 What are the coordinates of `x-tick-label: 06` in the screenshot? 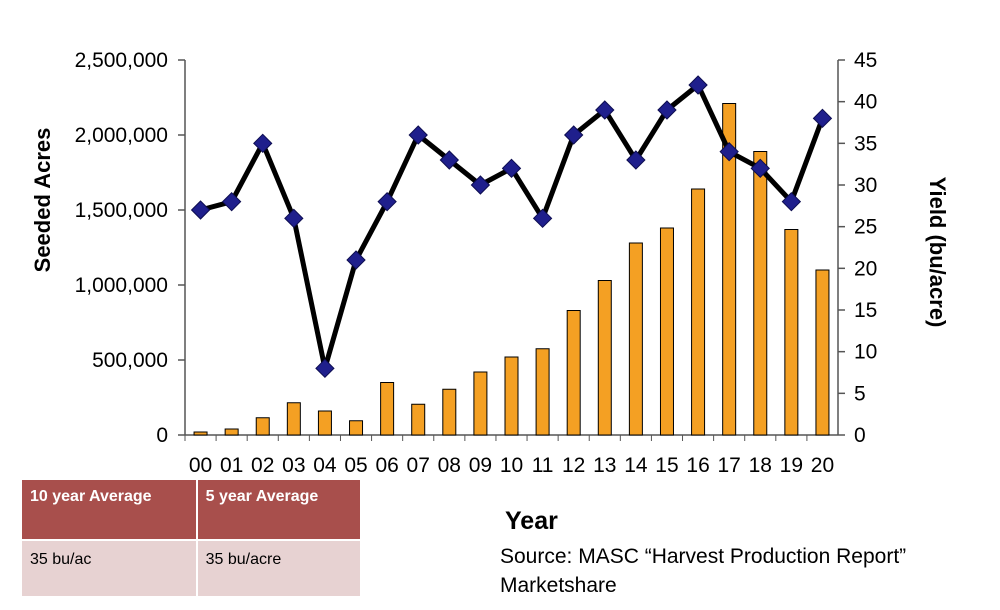 It's located at (386, 465).